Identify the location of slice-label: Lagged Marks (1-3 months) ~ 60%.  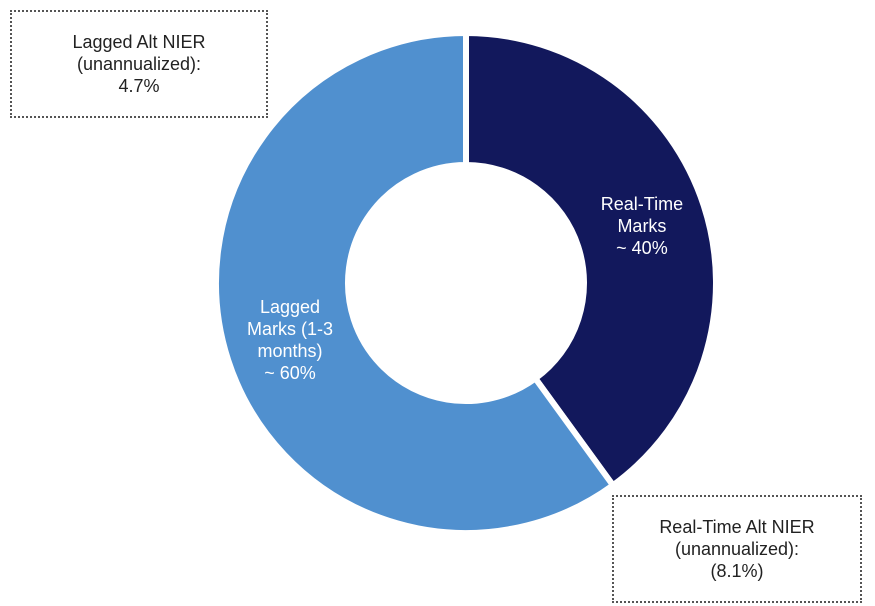
(290, 340).